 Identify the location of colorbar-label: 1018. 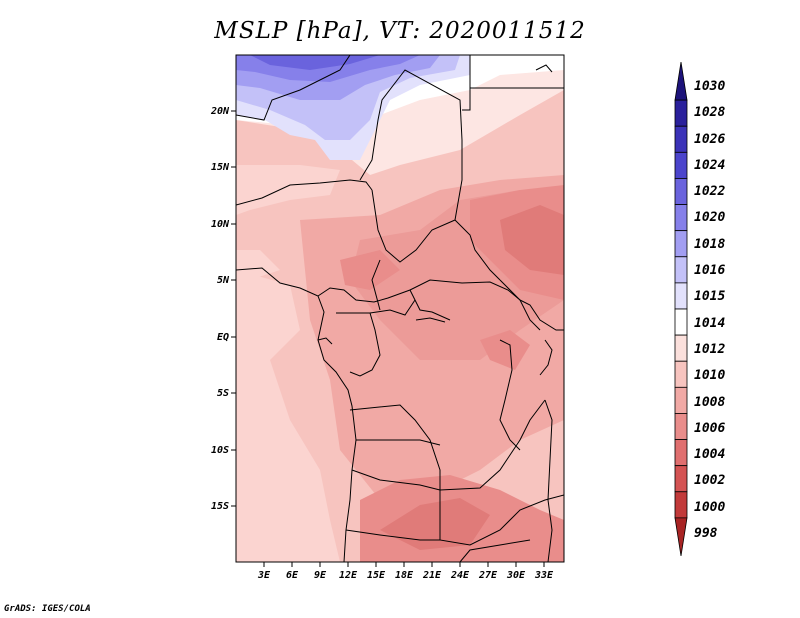
(710, 244).